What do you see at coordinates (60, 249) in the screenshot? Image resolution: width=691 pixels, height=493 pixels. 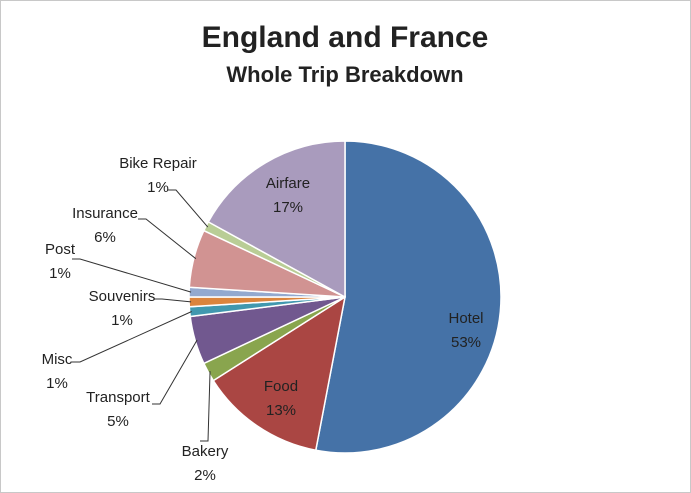 I see `slice-label: Post` at bounding box center [60, 249].